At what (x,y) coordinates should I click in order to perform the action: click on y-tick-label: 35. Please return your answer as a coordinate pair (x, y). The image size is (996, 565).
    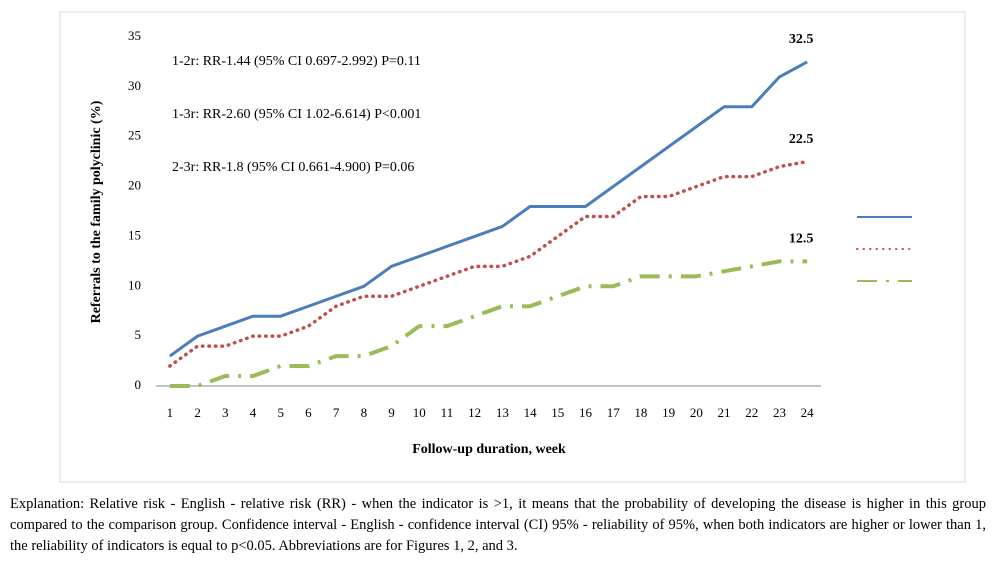
    Looking at the image, I should click on (134, 35).